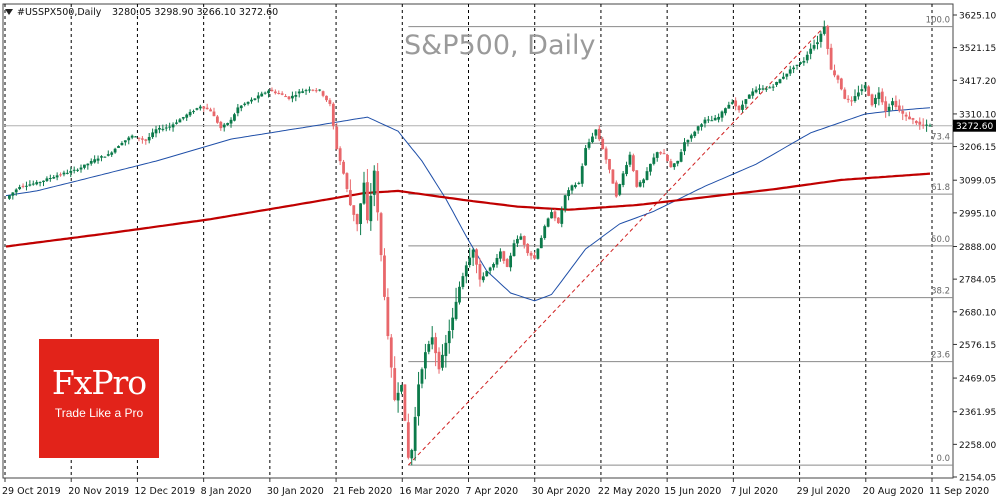 This screenshot has height=504, width=1000. Describe the element at coordinates (977, 49) in the screenshot. I see `y-tick-label: 3521.15` at that location.